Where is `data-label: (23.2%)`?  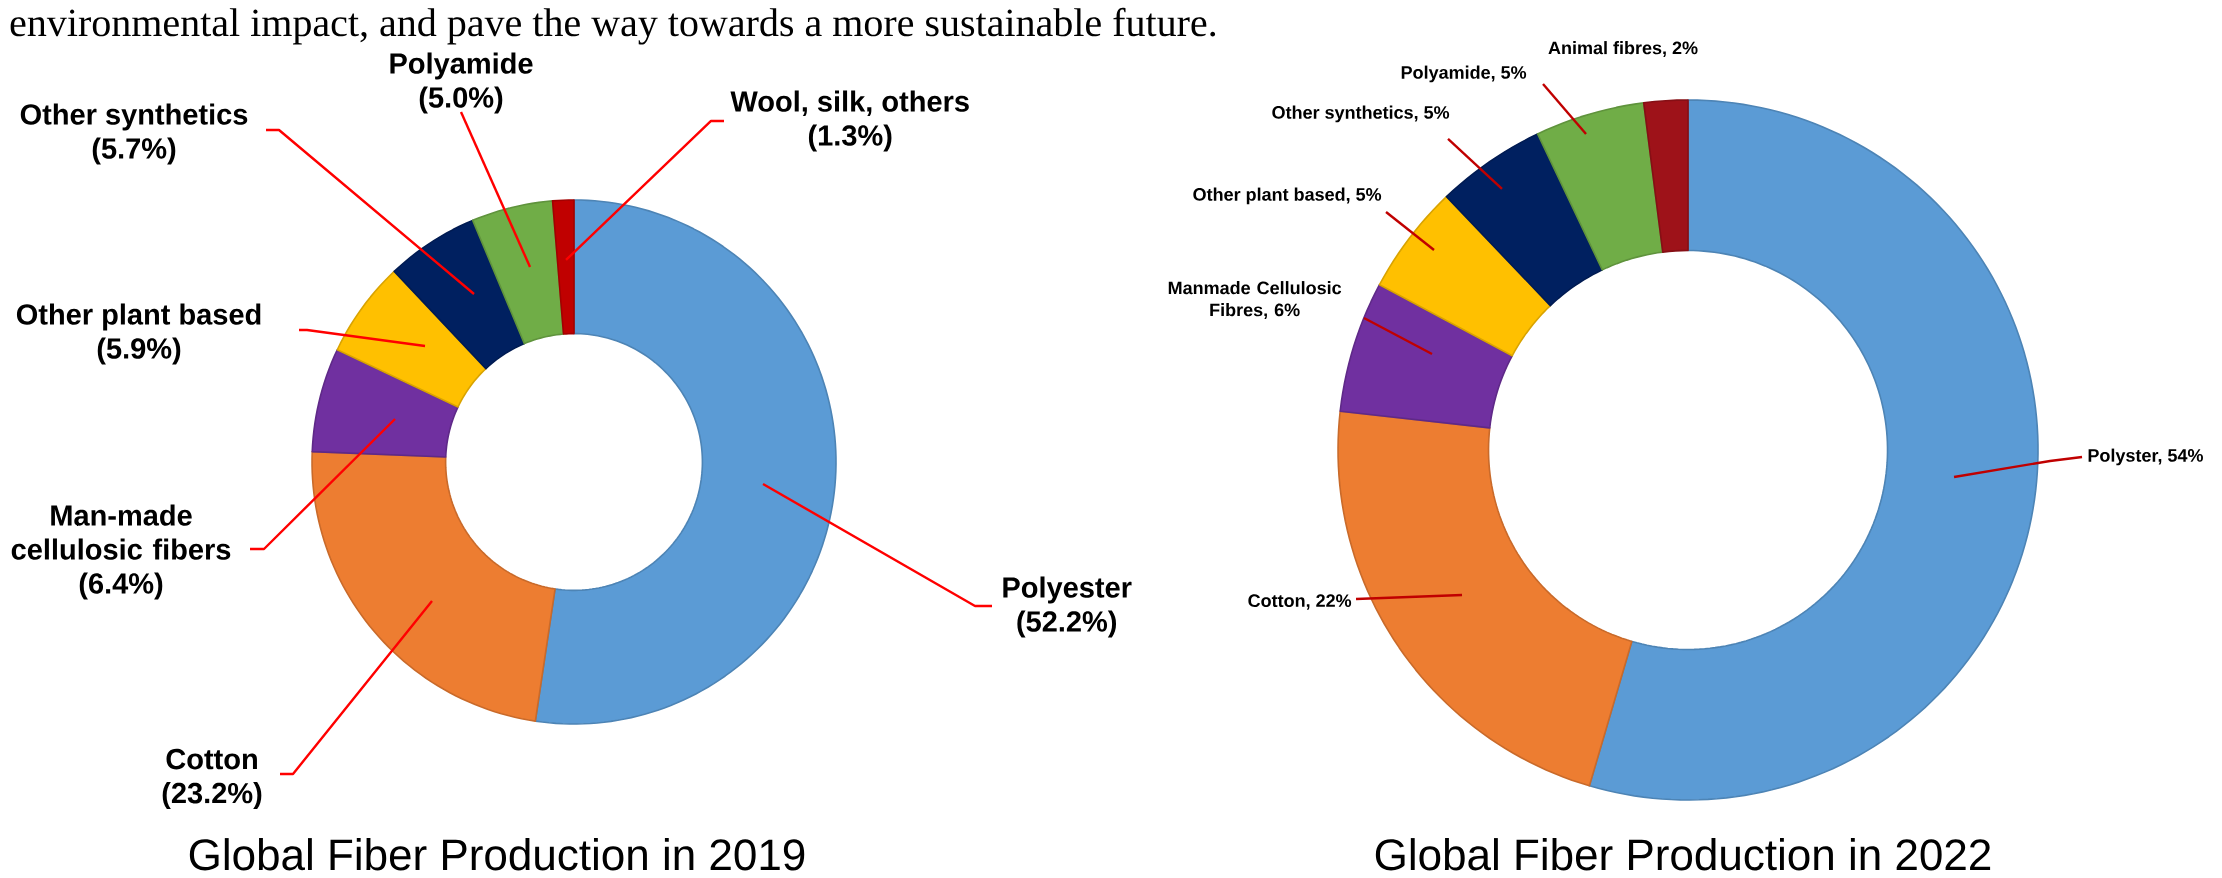 data-label: (23.2%) is located at coordinates (212, 796).